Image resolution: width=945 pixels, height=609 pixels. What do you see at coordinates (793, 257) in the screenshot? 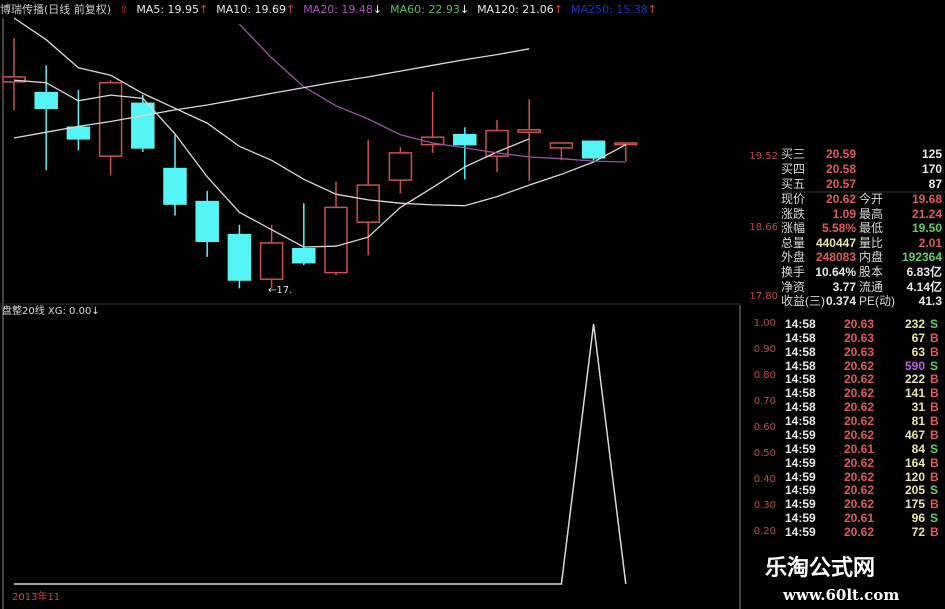
I see `quote-field: 外盘` at bounding box center [793, 257].